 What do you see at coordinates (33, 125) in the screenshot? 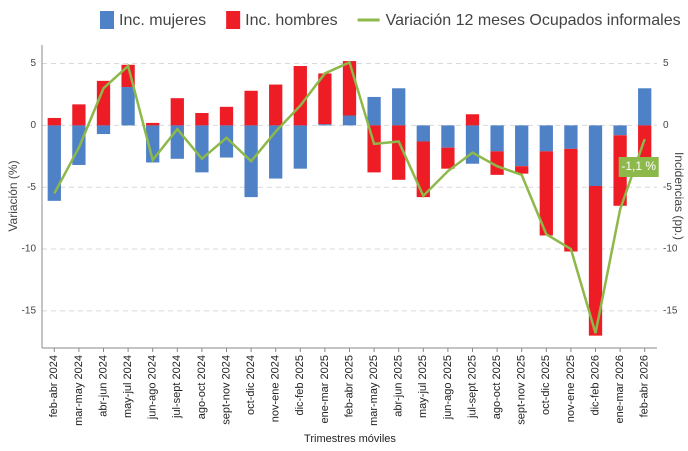
I see `y-tick-label: 0` at bounding box center [33, 125].